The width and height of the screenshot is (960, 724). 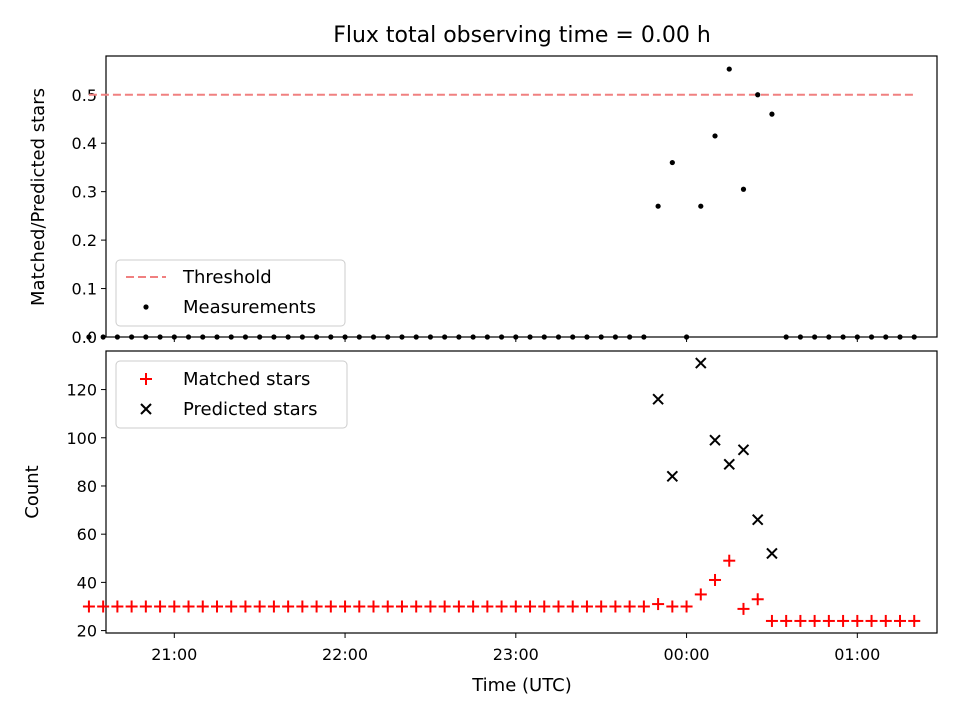 What do you see at coordinates (84, 192) in the screenshot?
I see `top-y-tick-label: 0.3` at bounding box center [84, 192].